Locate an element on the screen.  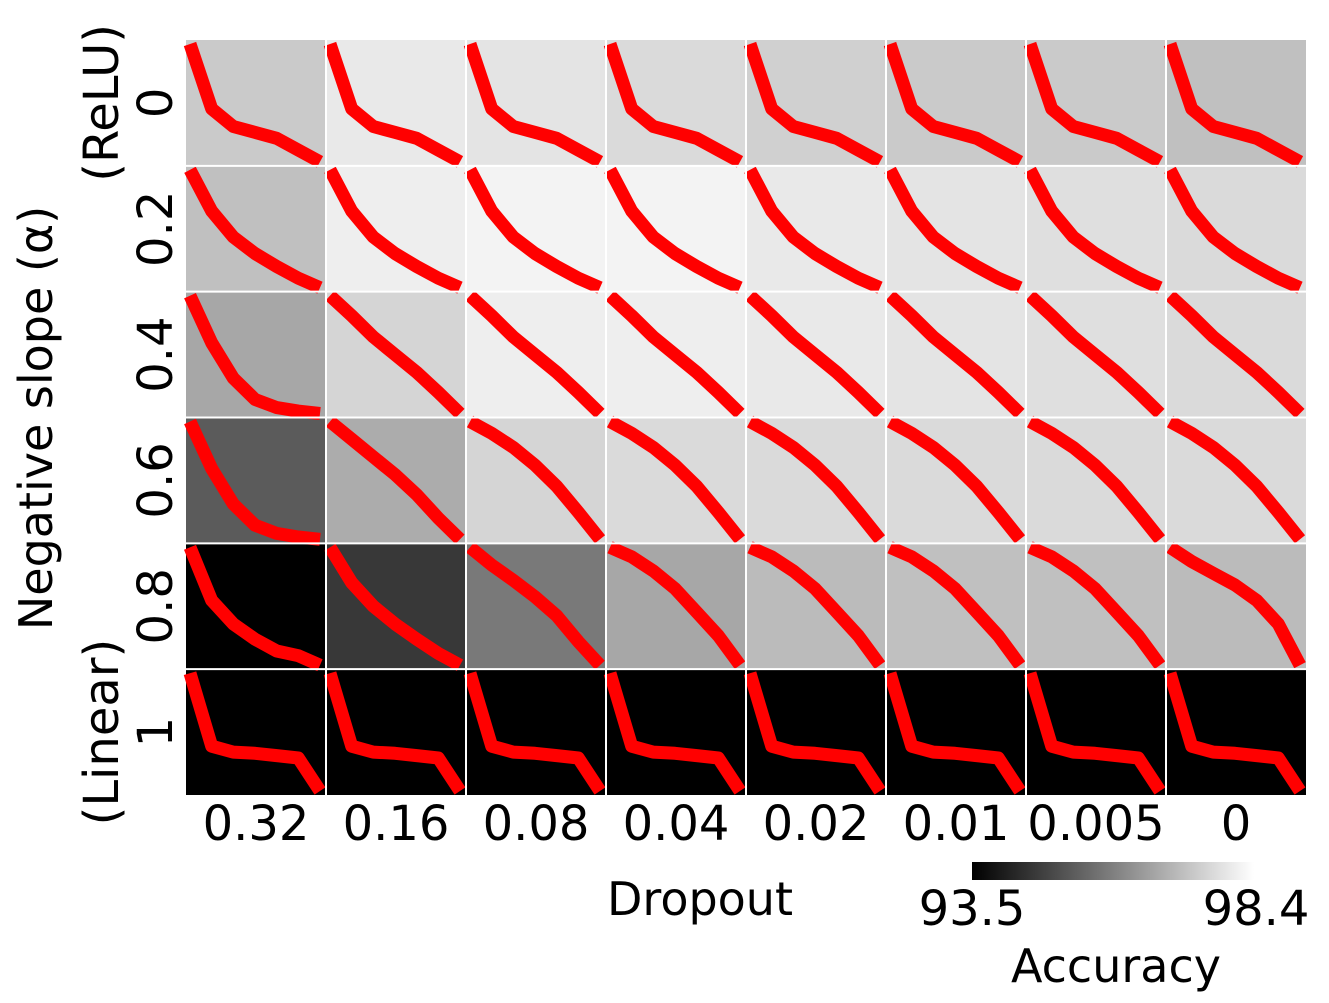
y-tick-label: 0.8 is located at coordinates (156, 606).